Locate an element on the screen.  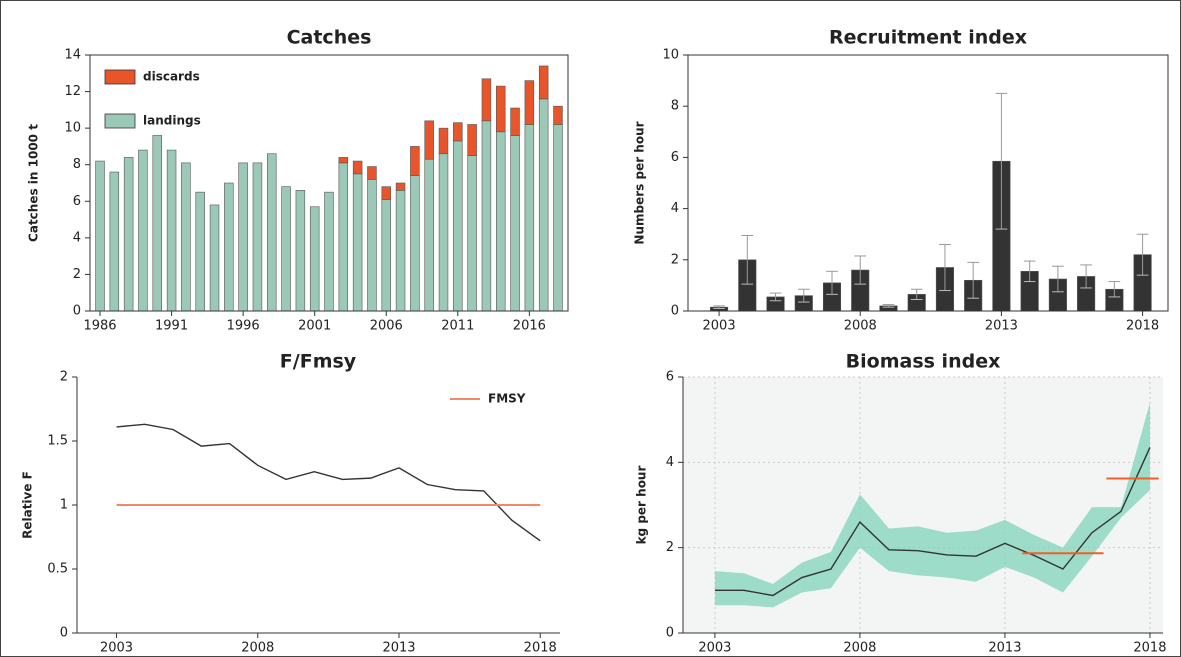
y-tick-label: 12 is located at coordinates (72, 91).